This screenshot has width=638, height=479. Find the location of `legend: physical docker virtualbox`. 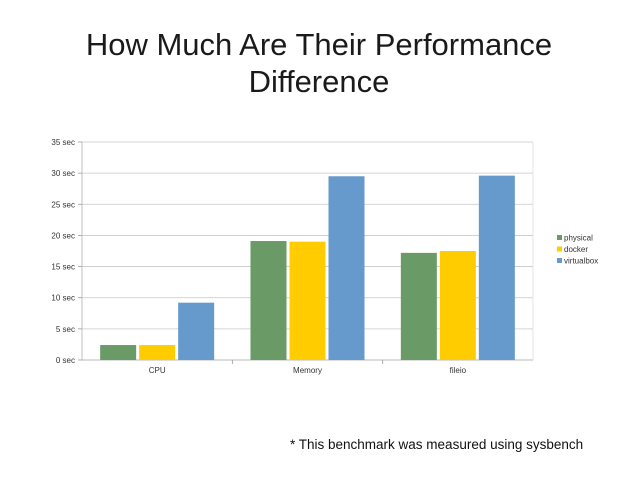

legend: physical docker virtualbox is located at coordinates (577, 250).